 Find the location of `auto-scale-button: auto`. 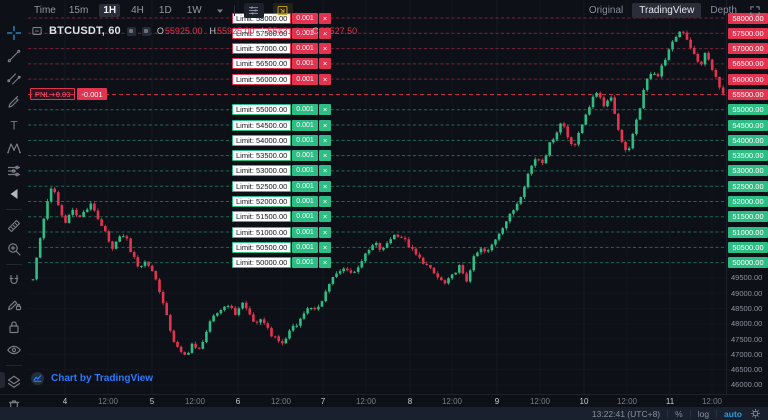

auto-scale-button: auto is located at coordinates (733, 413).